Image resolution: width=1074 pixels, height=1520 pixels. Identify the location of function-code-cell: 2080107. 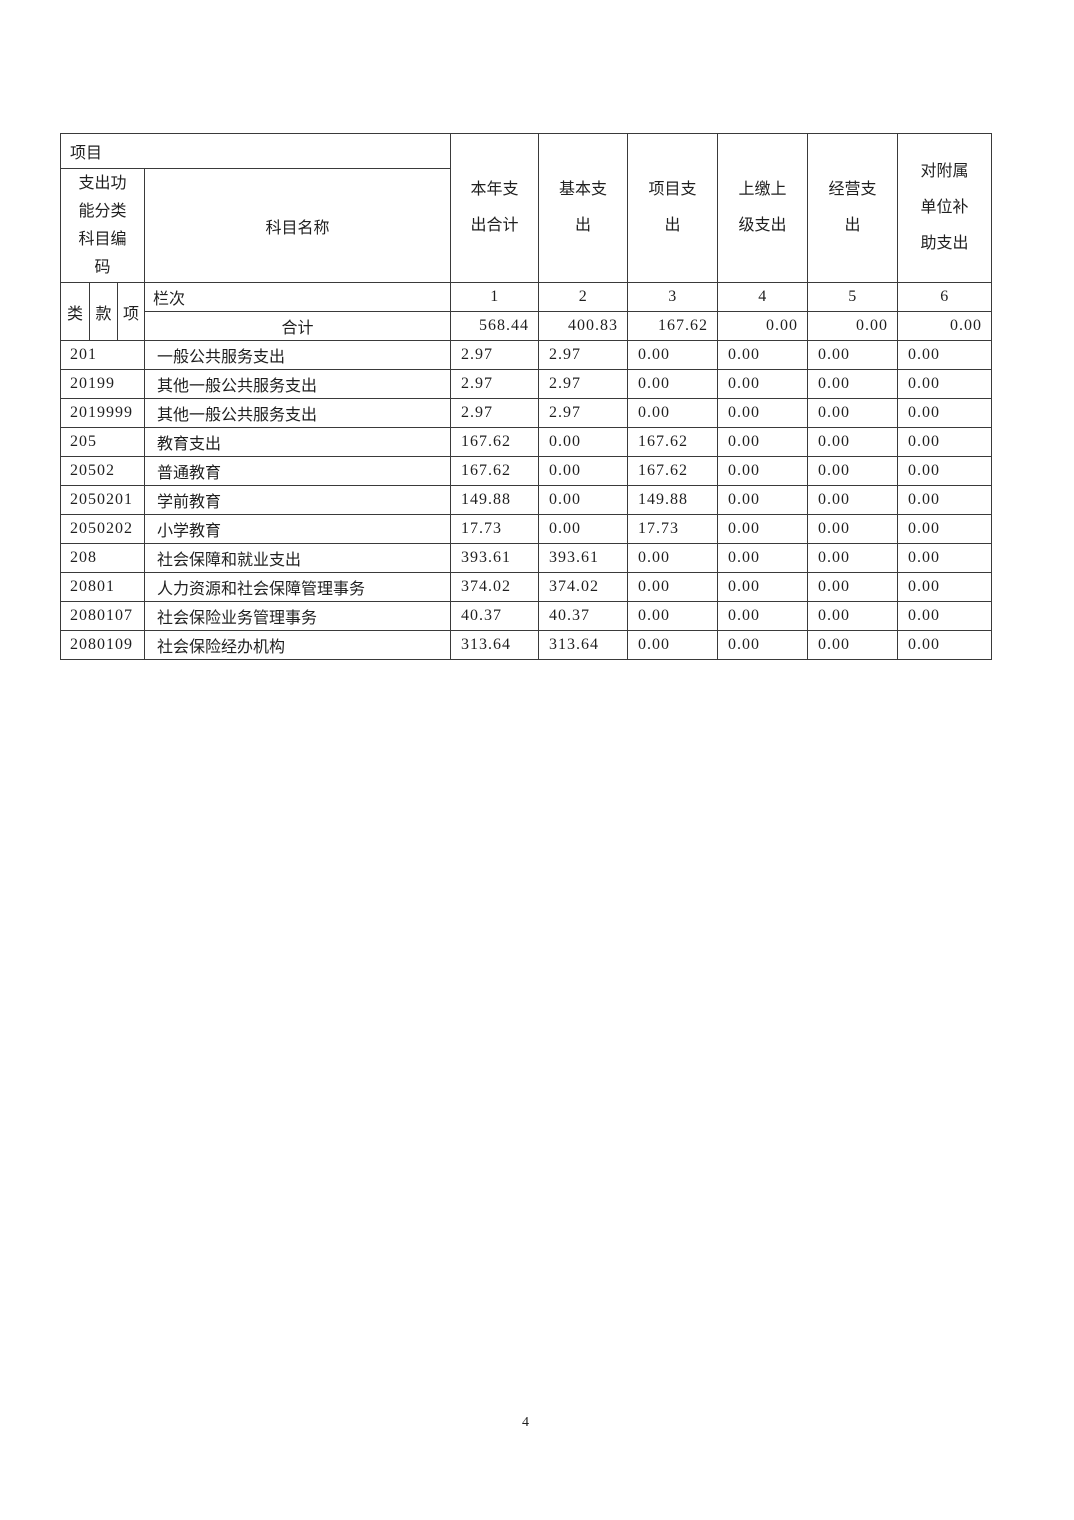
(102, 616).